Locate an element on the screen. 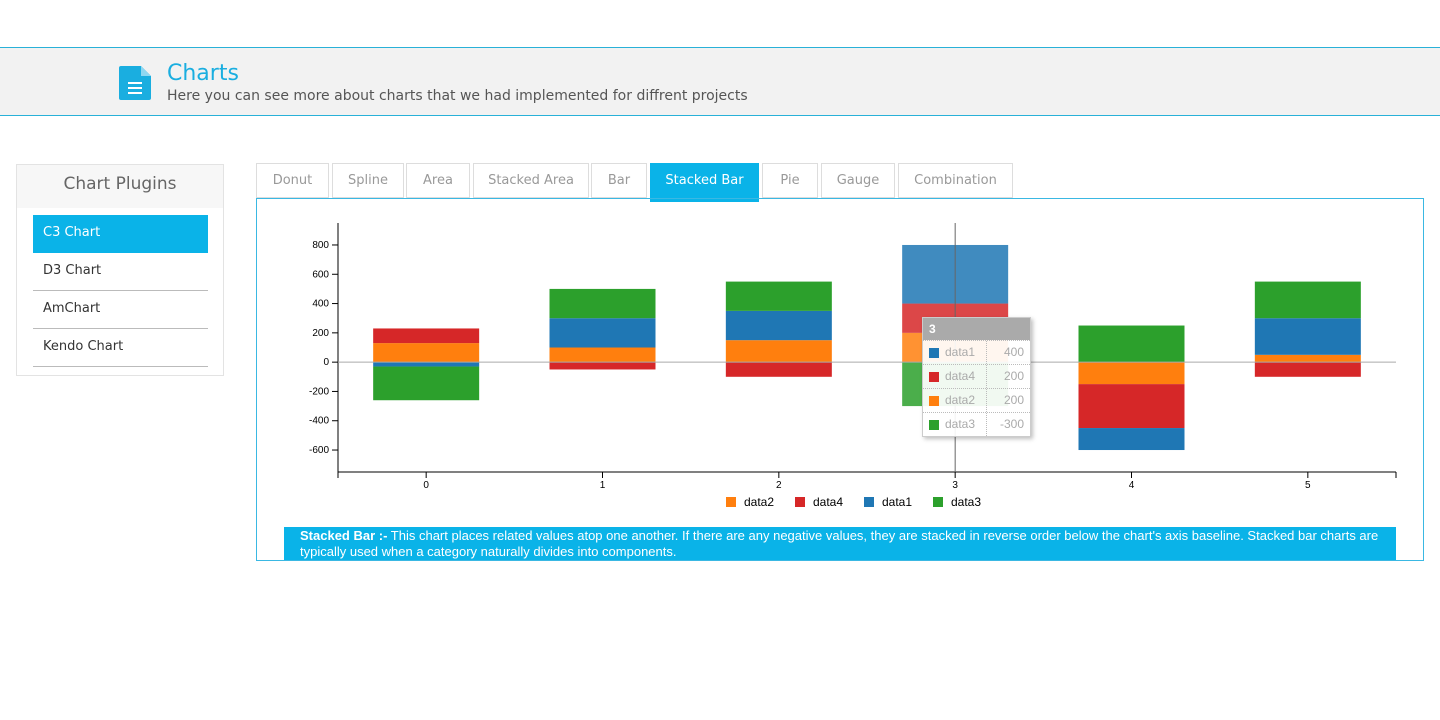 The height and width of the screenshot is (720, 1440). legend-label: data3 is located at coordinates (966, 502).